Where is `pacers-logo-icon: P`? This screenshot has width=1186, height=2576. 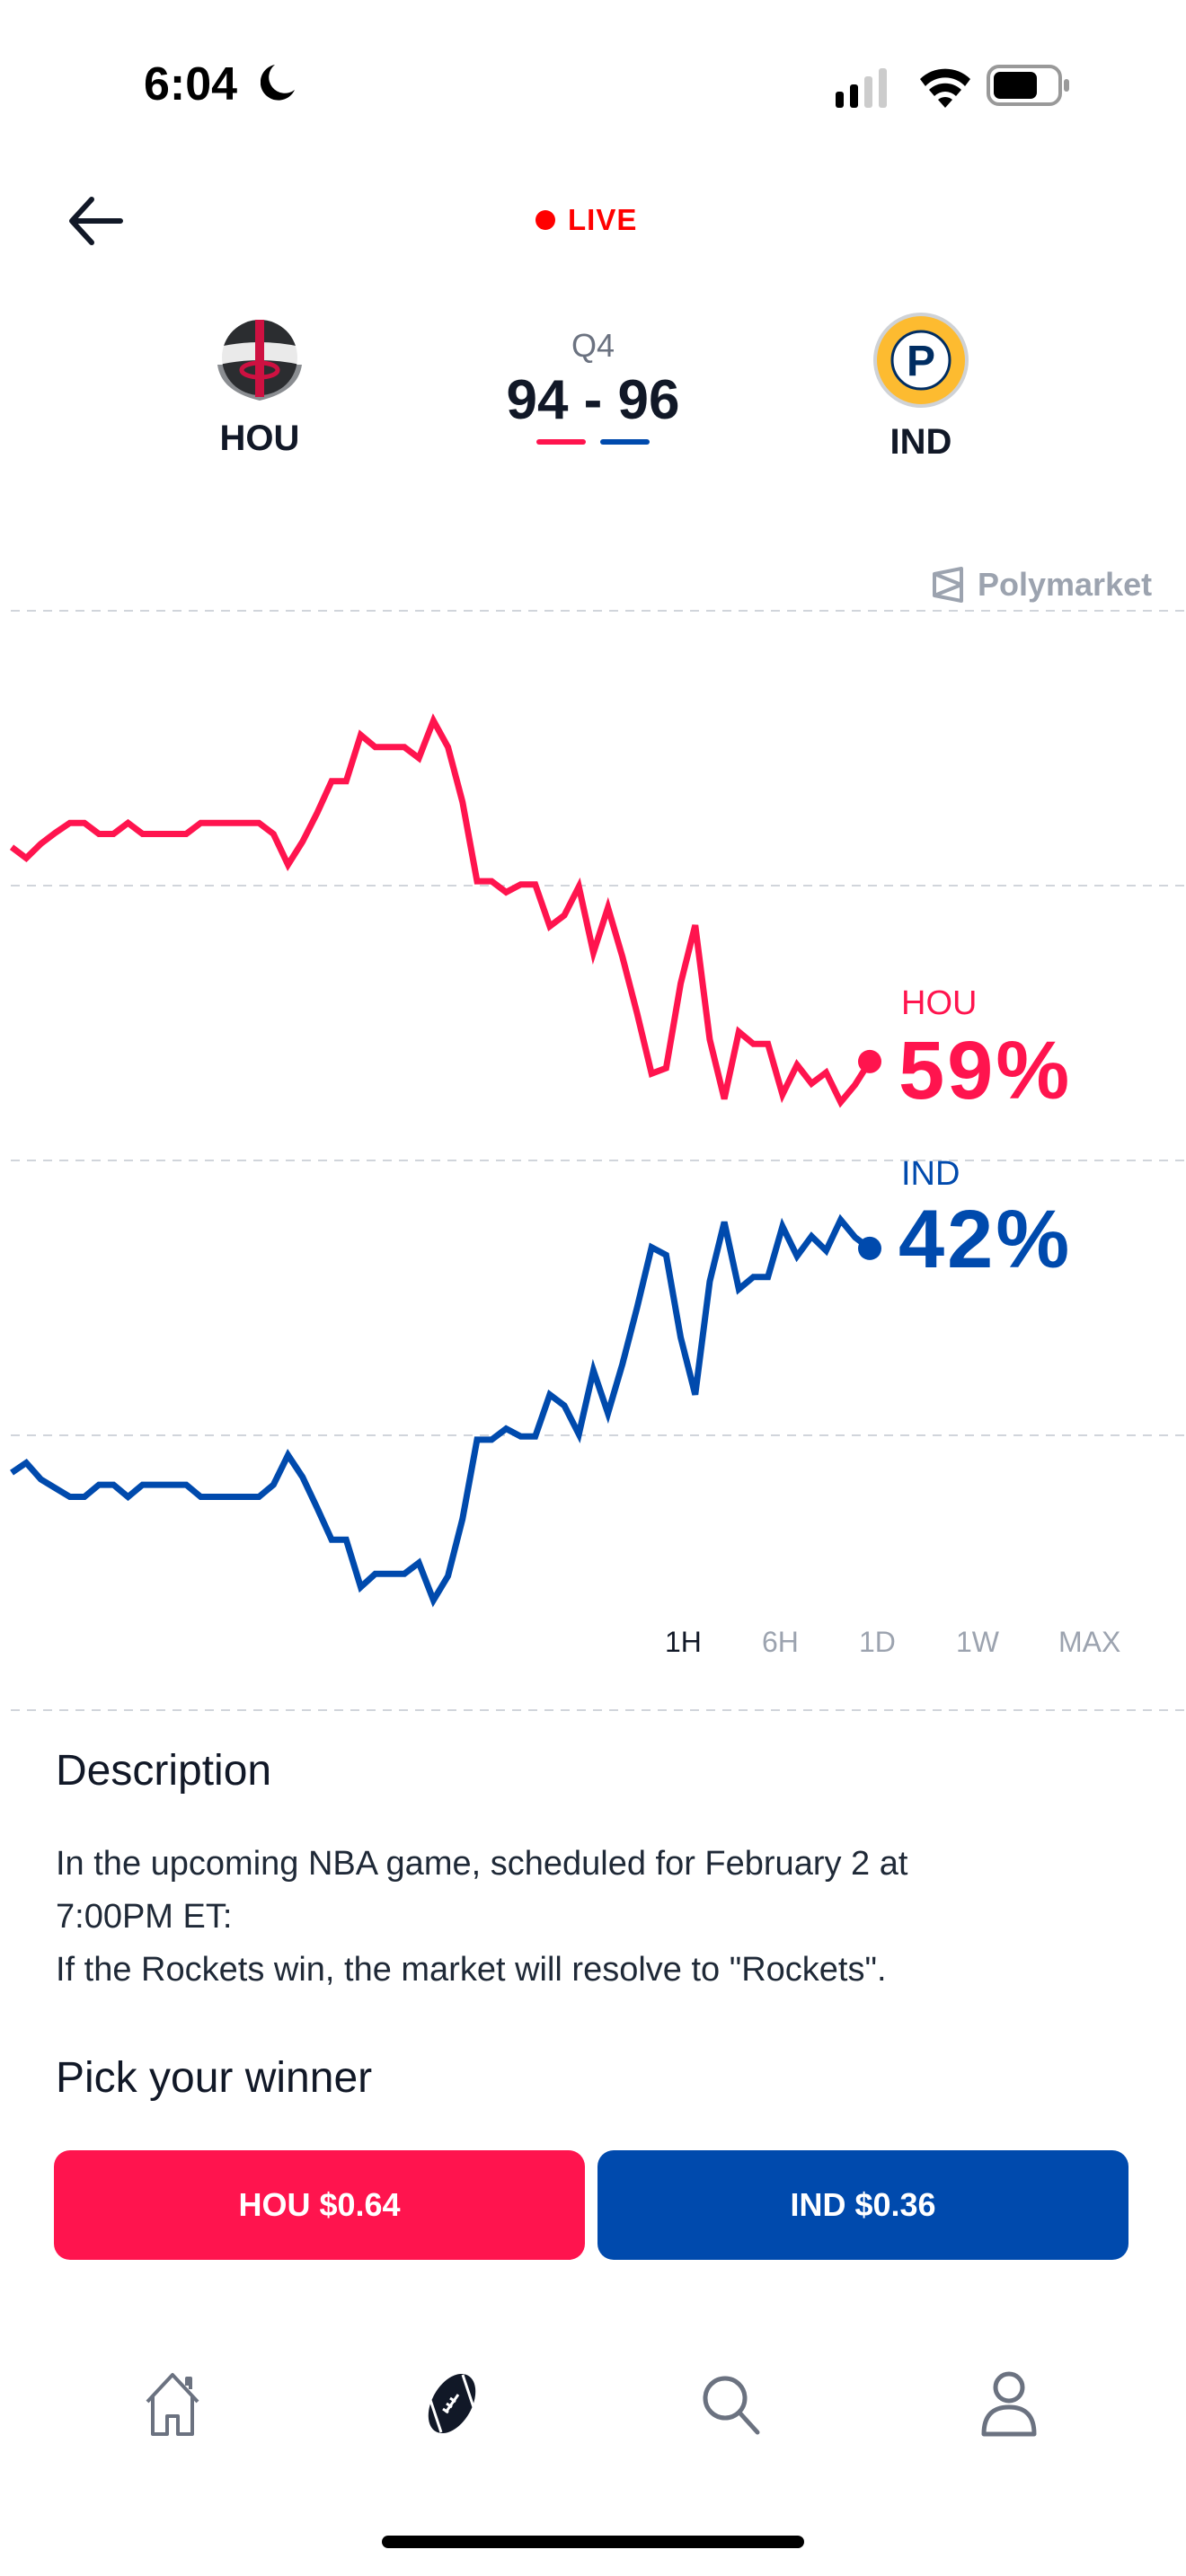
pacers-logo-icon: P is located at coordinates (921, 360).